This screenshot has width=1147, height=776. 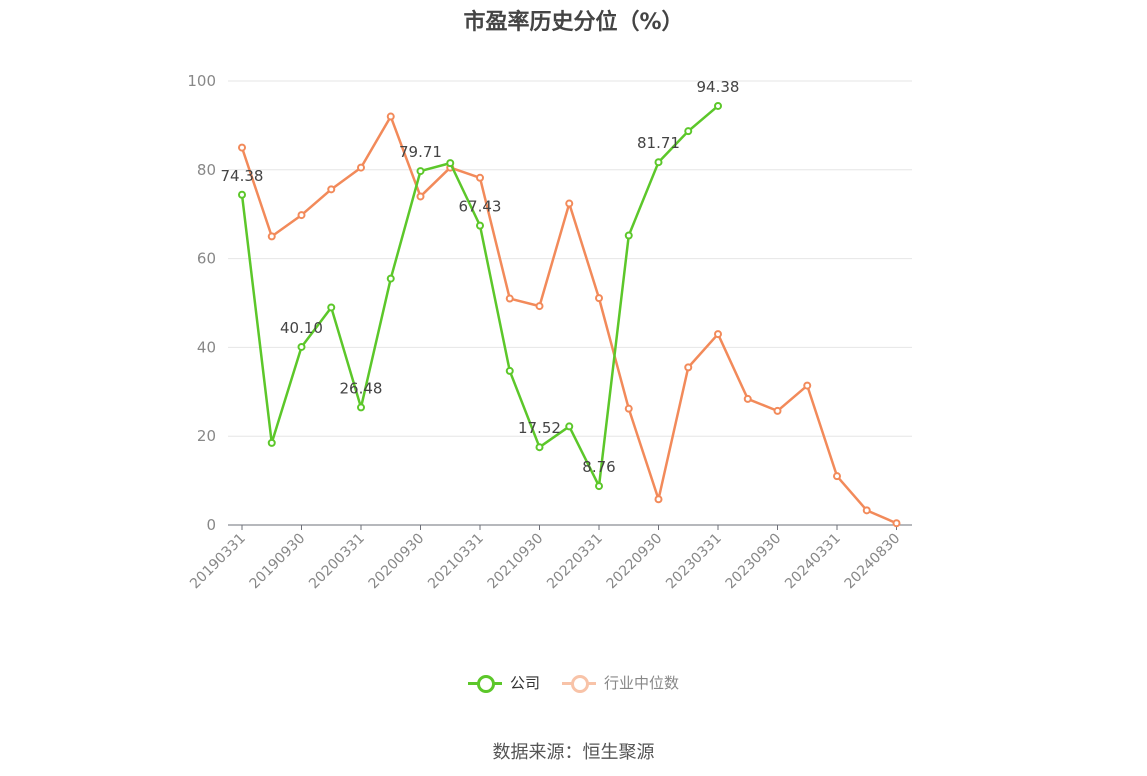 What do you see at coordinates (206, 170) in the screenshot?
I see `y-tick-label: 80` at bounding box center [206, 170].